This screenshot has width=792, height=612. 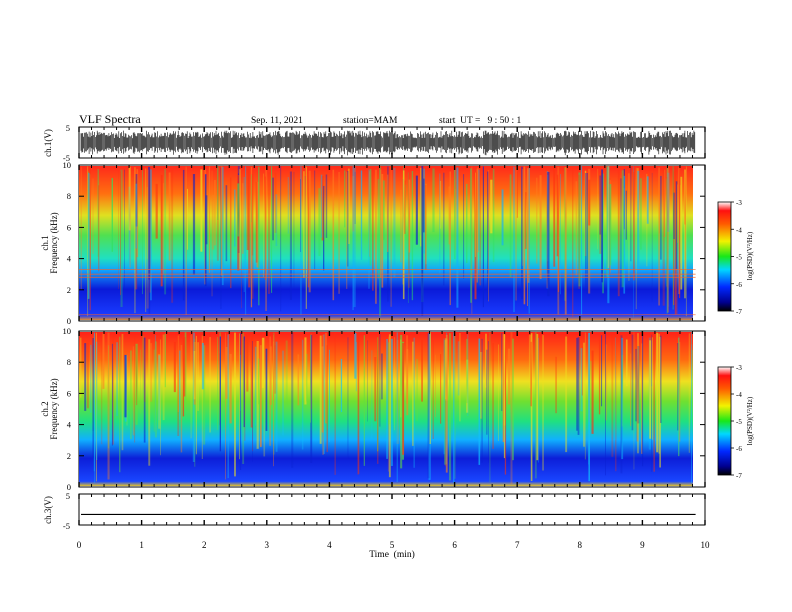 I want to click on x-tick-label: 0, so click(x=79, y=545).